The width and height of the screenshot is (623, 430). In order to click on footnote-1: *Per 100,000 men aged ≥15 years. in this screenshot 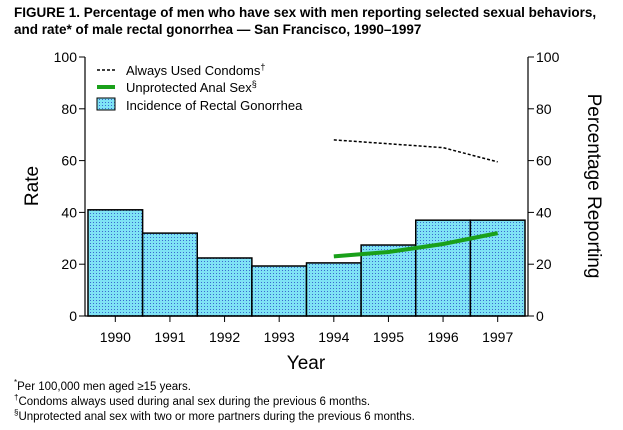, I will do `click(102, 385)`.